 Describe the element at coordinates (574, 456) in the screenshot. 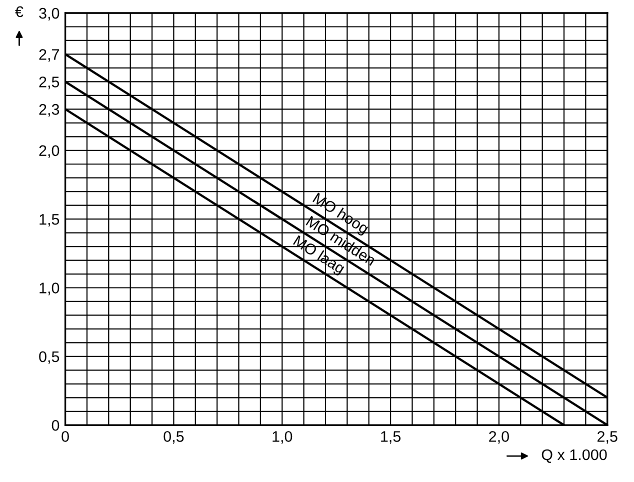

I see `x-axis-title: Q x 1.000` at that location.